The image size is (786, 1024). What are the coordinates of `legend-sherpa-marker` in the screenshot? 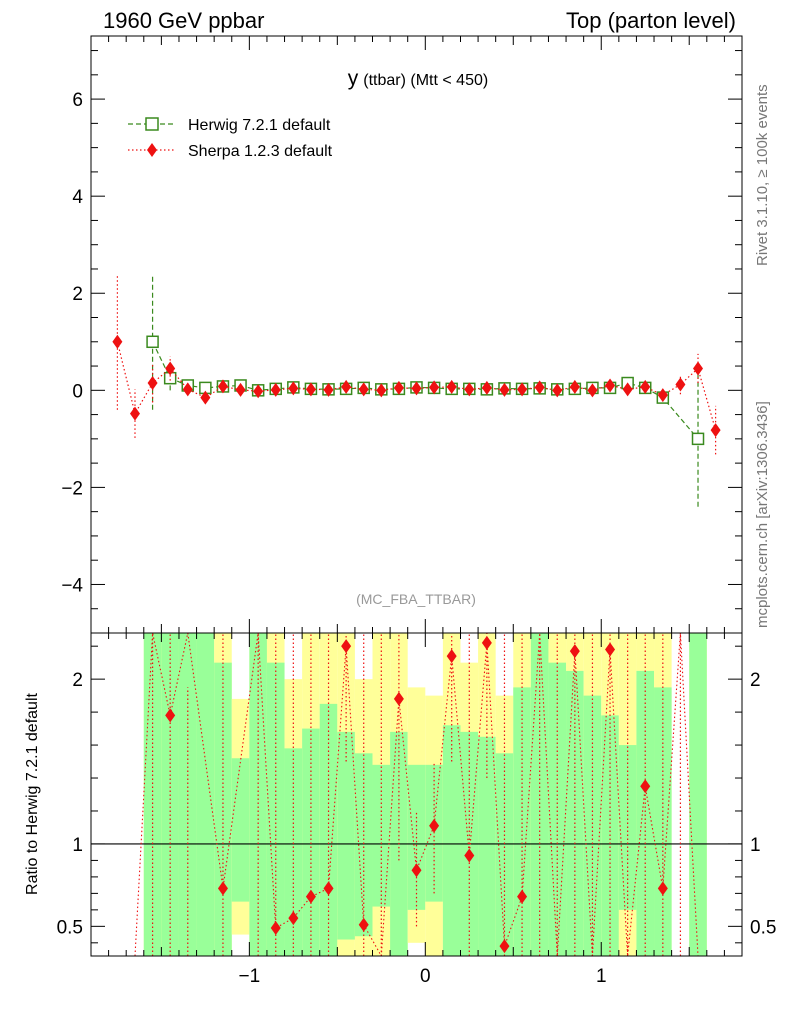 It's located at (152, 150).